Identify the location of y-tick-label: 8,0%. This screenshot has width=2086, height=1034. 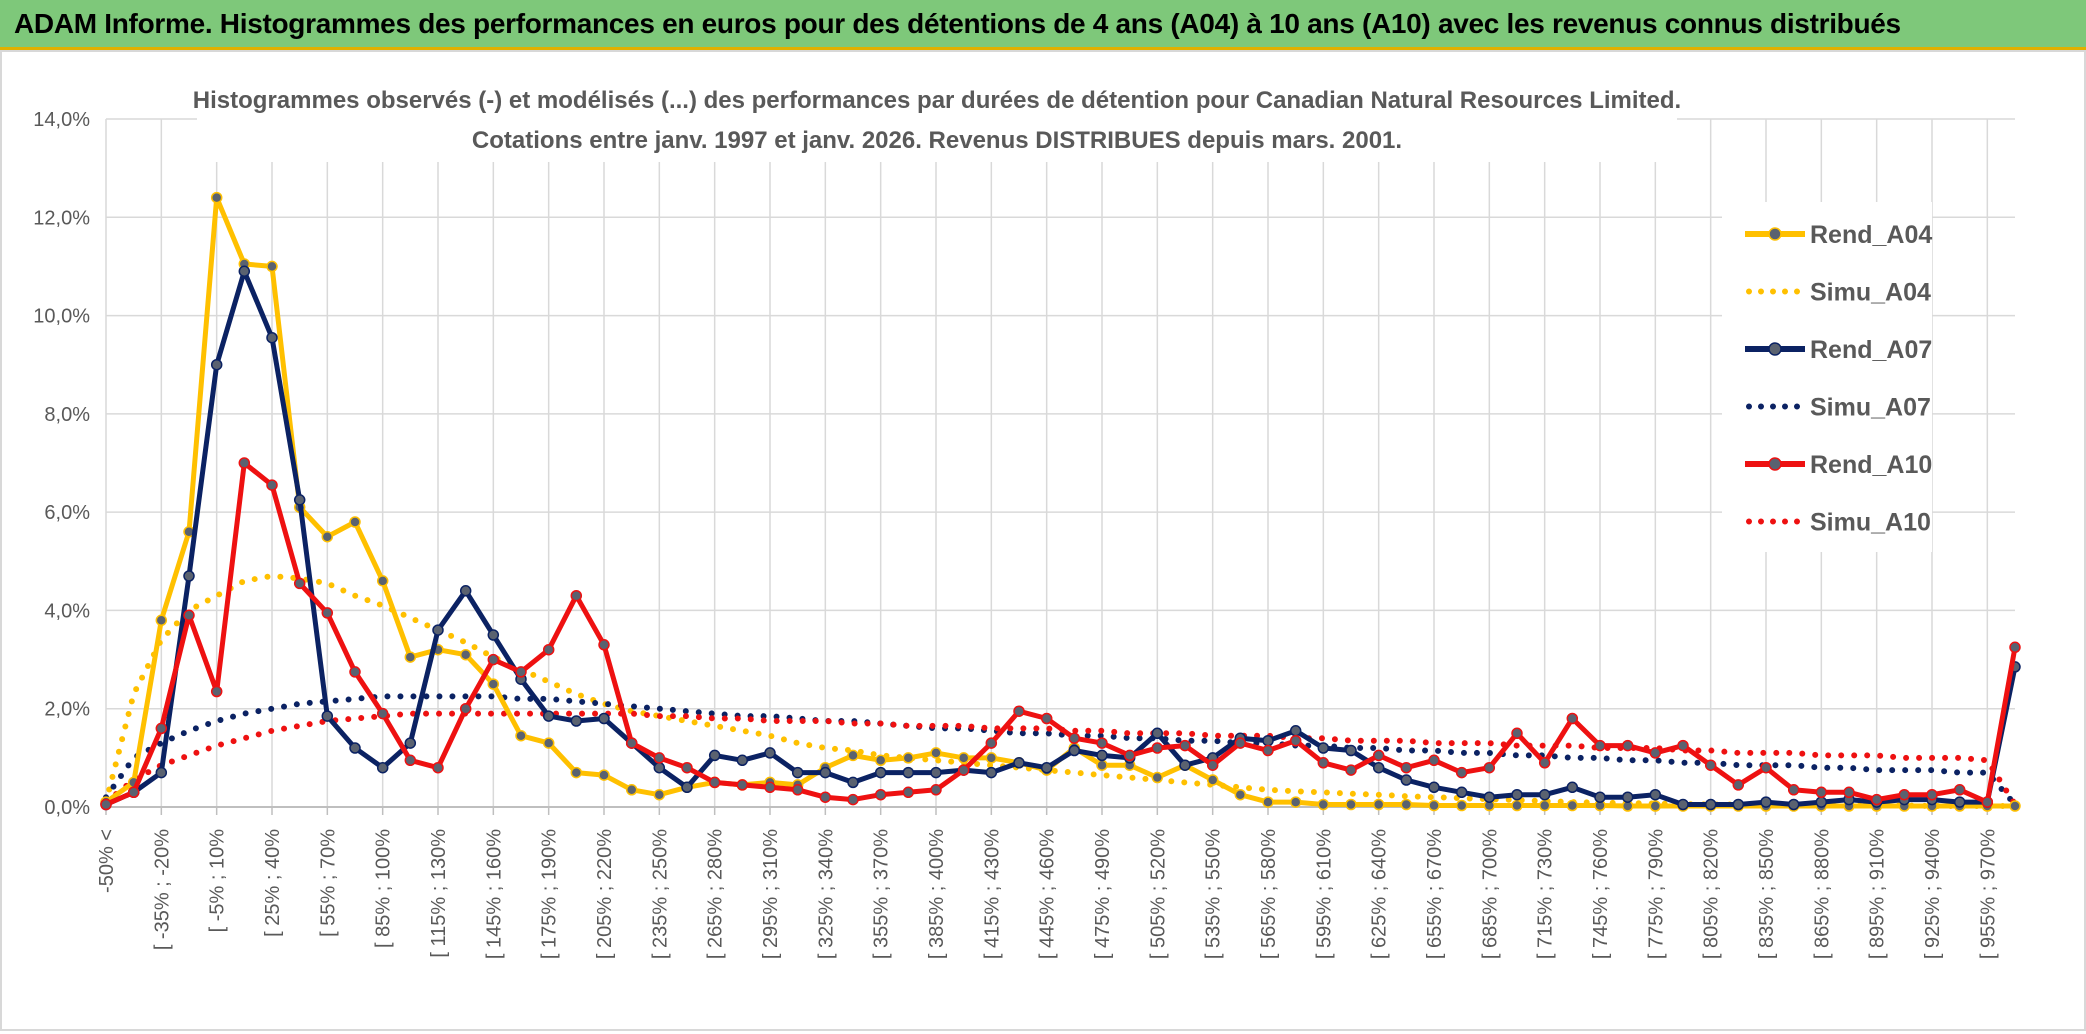
(67, 415).